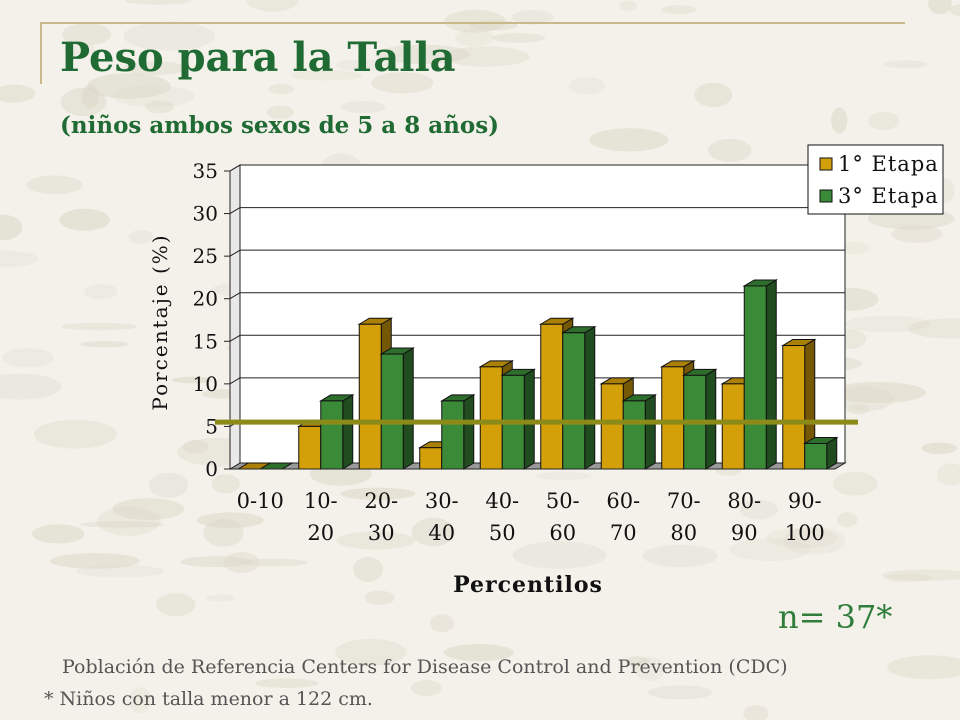  I want to click on x-tick-label: 0-10, so click(260, 501).